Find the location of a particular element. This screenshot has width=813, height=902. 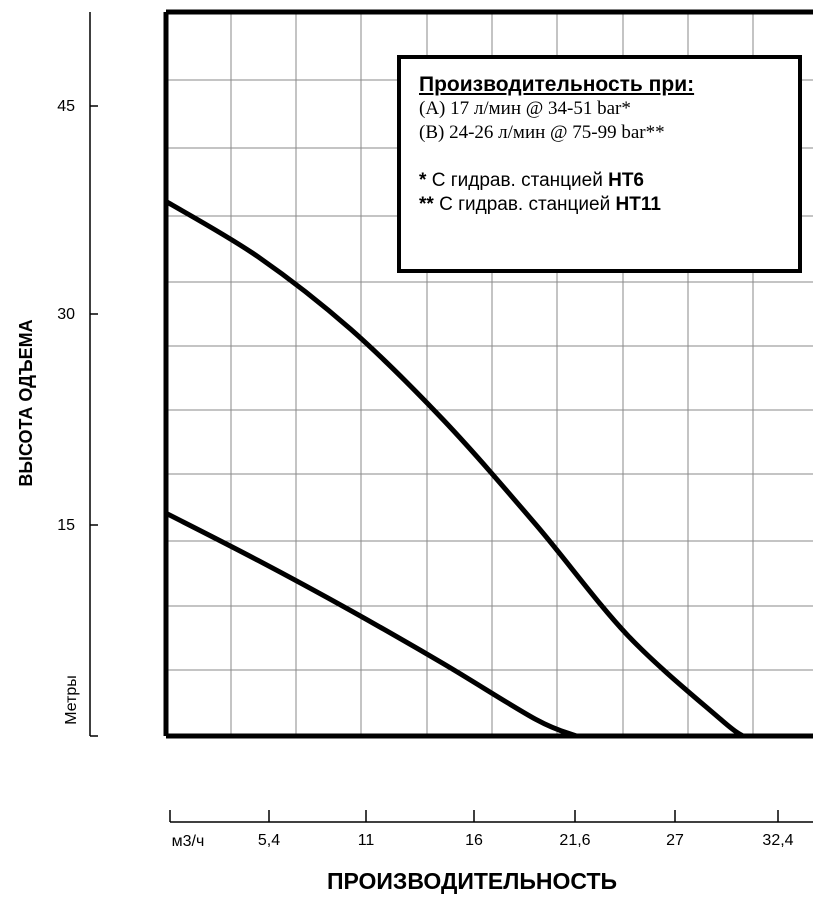

y-tick-label: 15 is located at coordinates (66, 525).